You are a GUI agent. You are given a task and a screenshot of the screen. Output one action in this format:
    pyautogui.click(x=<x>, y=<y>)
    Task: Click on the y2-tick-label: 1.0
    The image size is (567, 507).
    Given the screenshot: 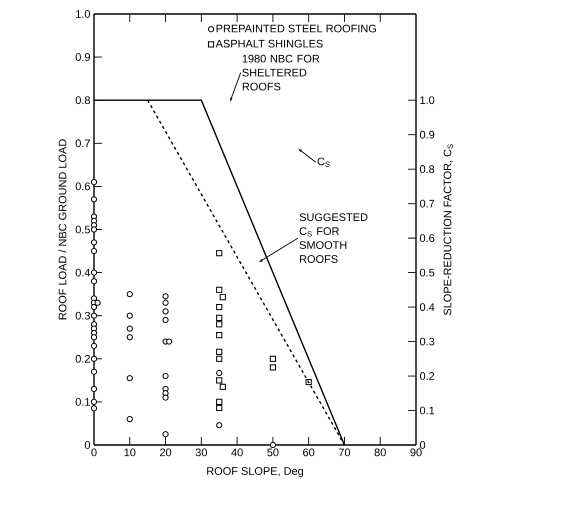 What is the action you would take?
    pyautogui.click(x=427, y=100)
    